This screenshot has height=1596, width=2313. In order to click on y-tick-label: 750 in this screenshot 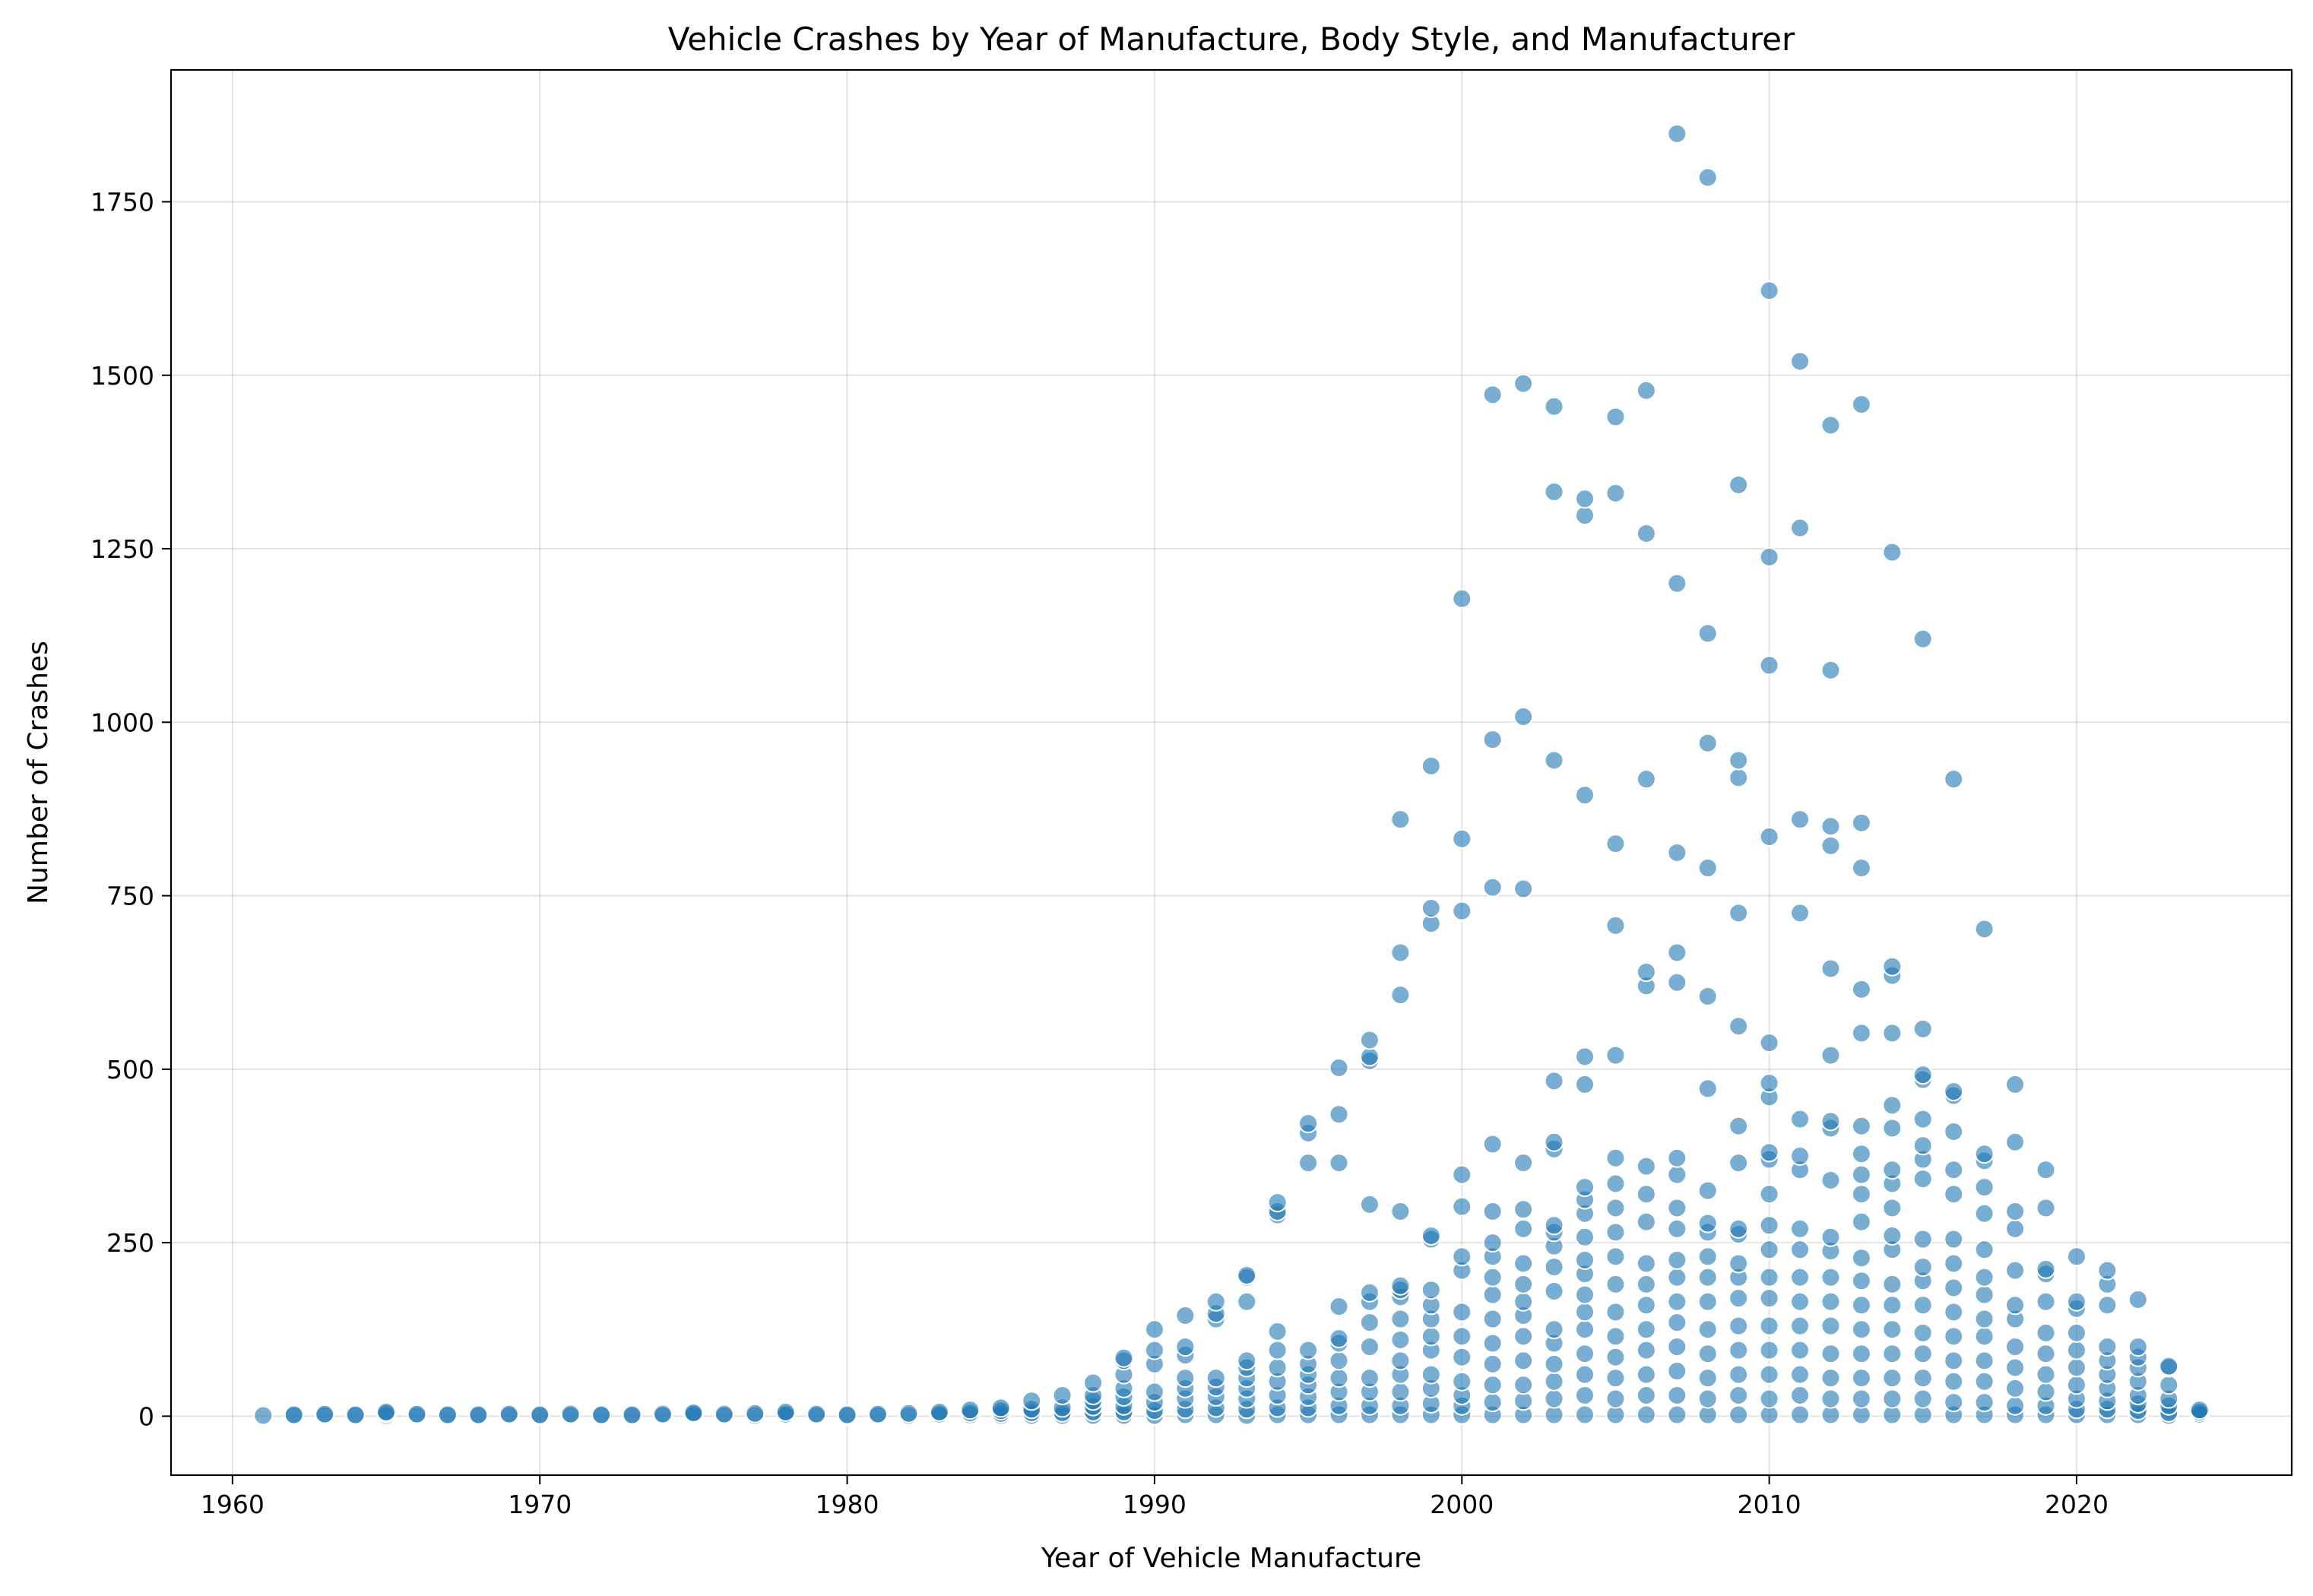, I will do `click(130, 896)`.